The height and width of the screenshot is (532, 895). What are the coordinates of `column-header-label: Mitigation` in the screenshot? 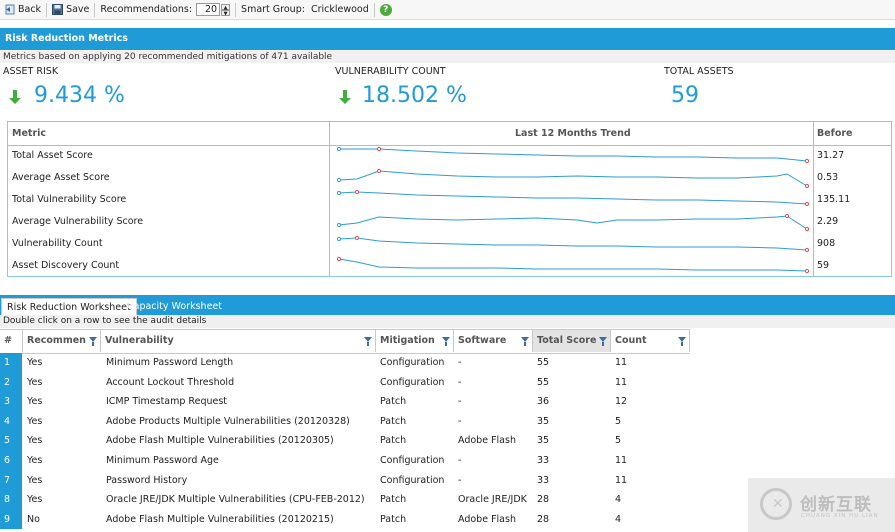 It's located at (407, 340).